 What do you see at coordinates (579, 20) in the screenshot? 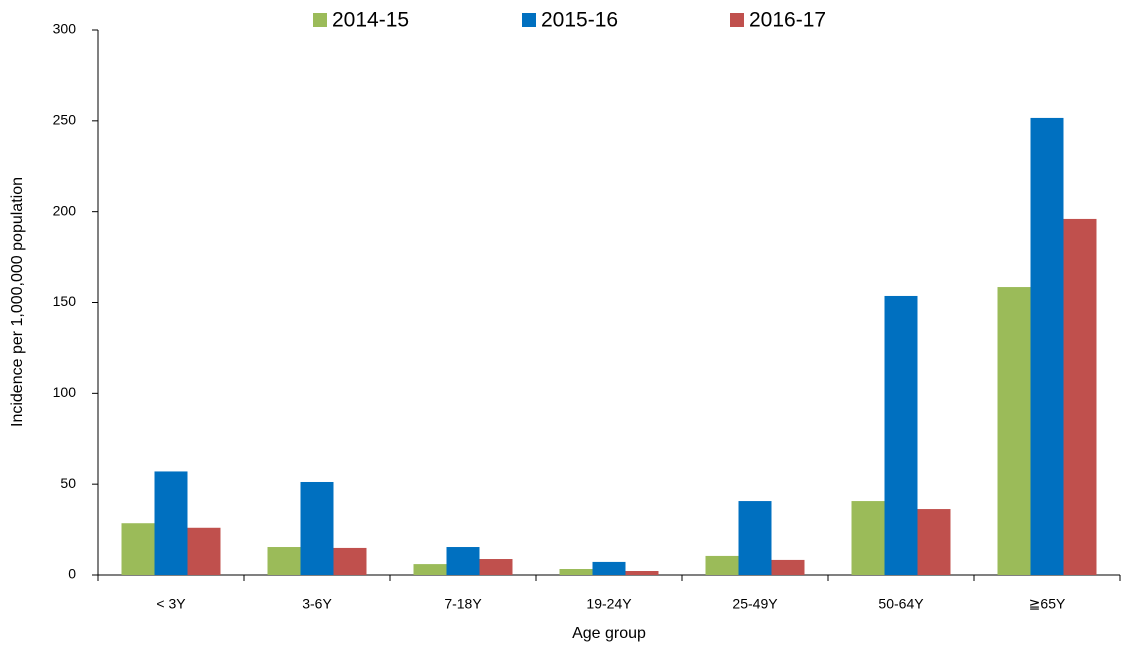
I see `legend-label: 2015-16` at bounding box center [579, 20].